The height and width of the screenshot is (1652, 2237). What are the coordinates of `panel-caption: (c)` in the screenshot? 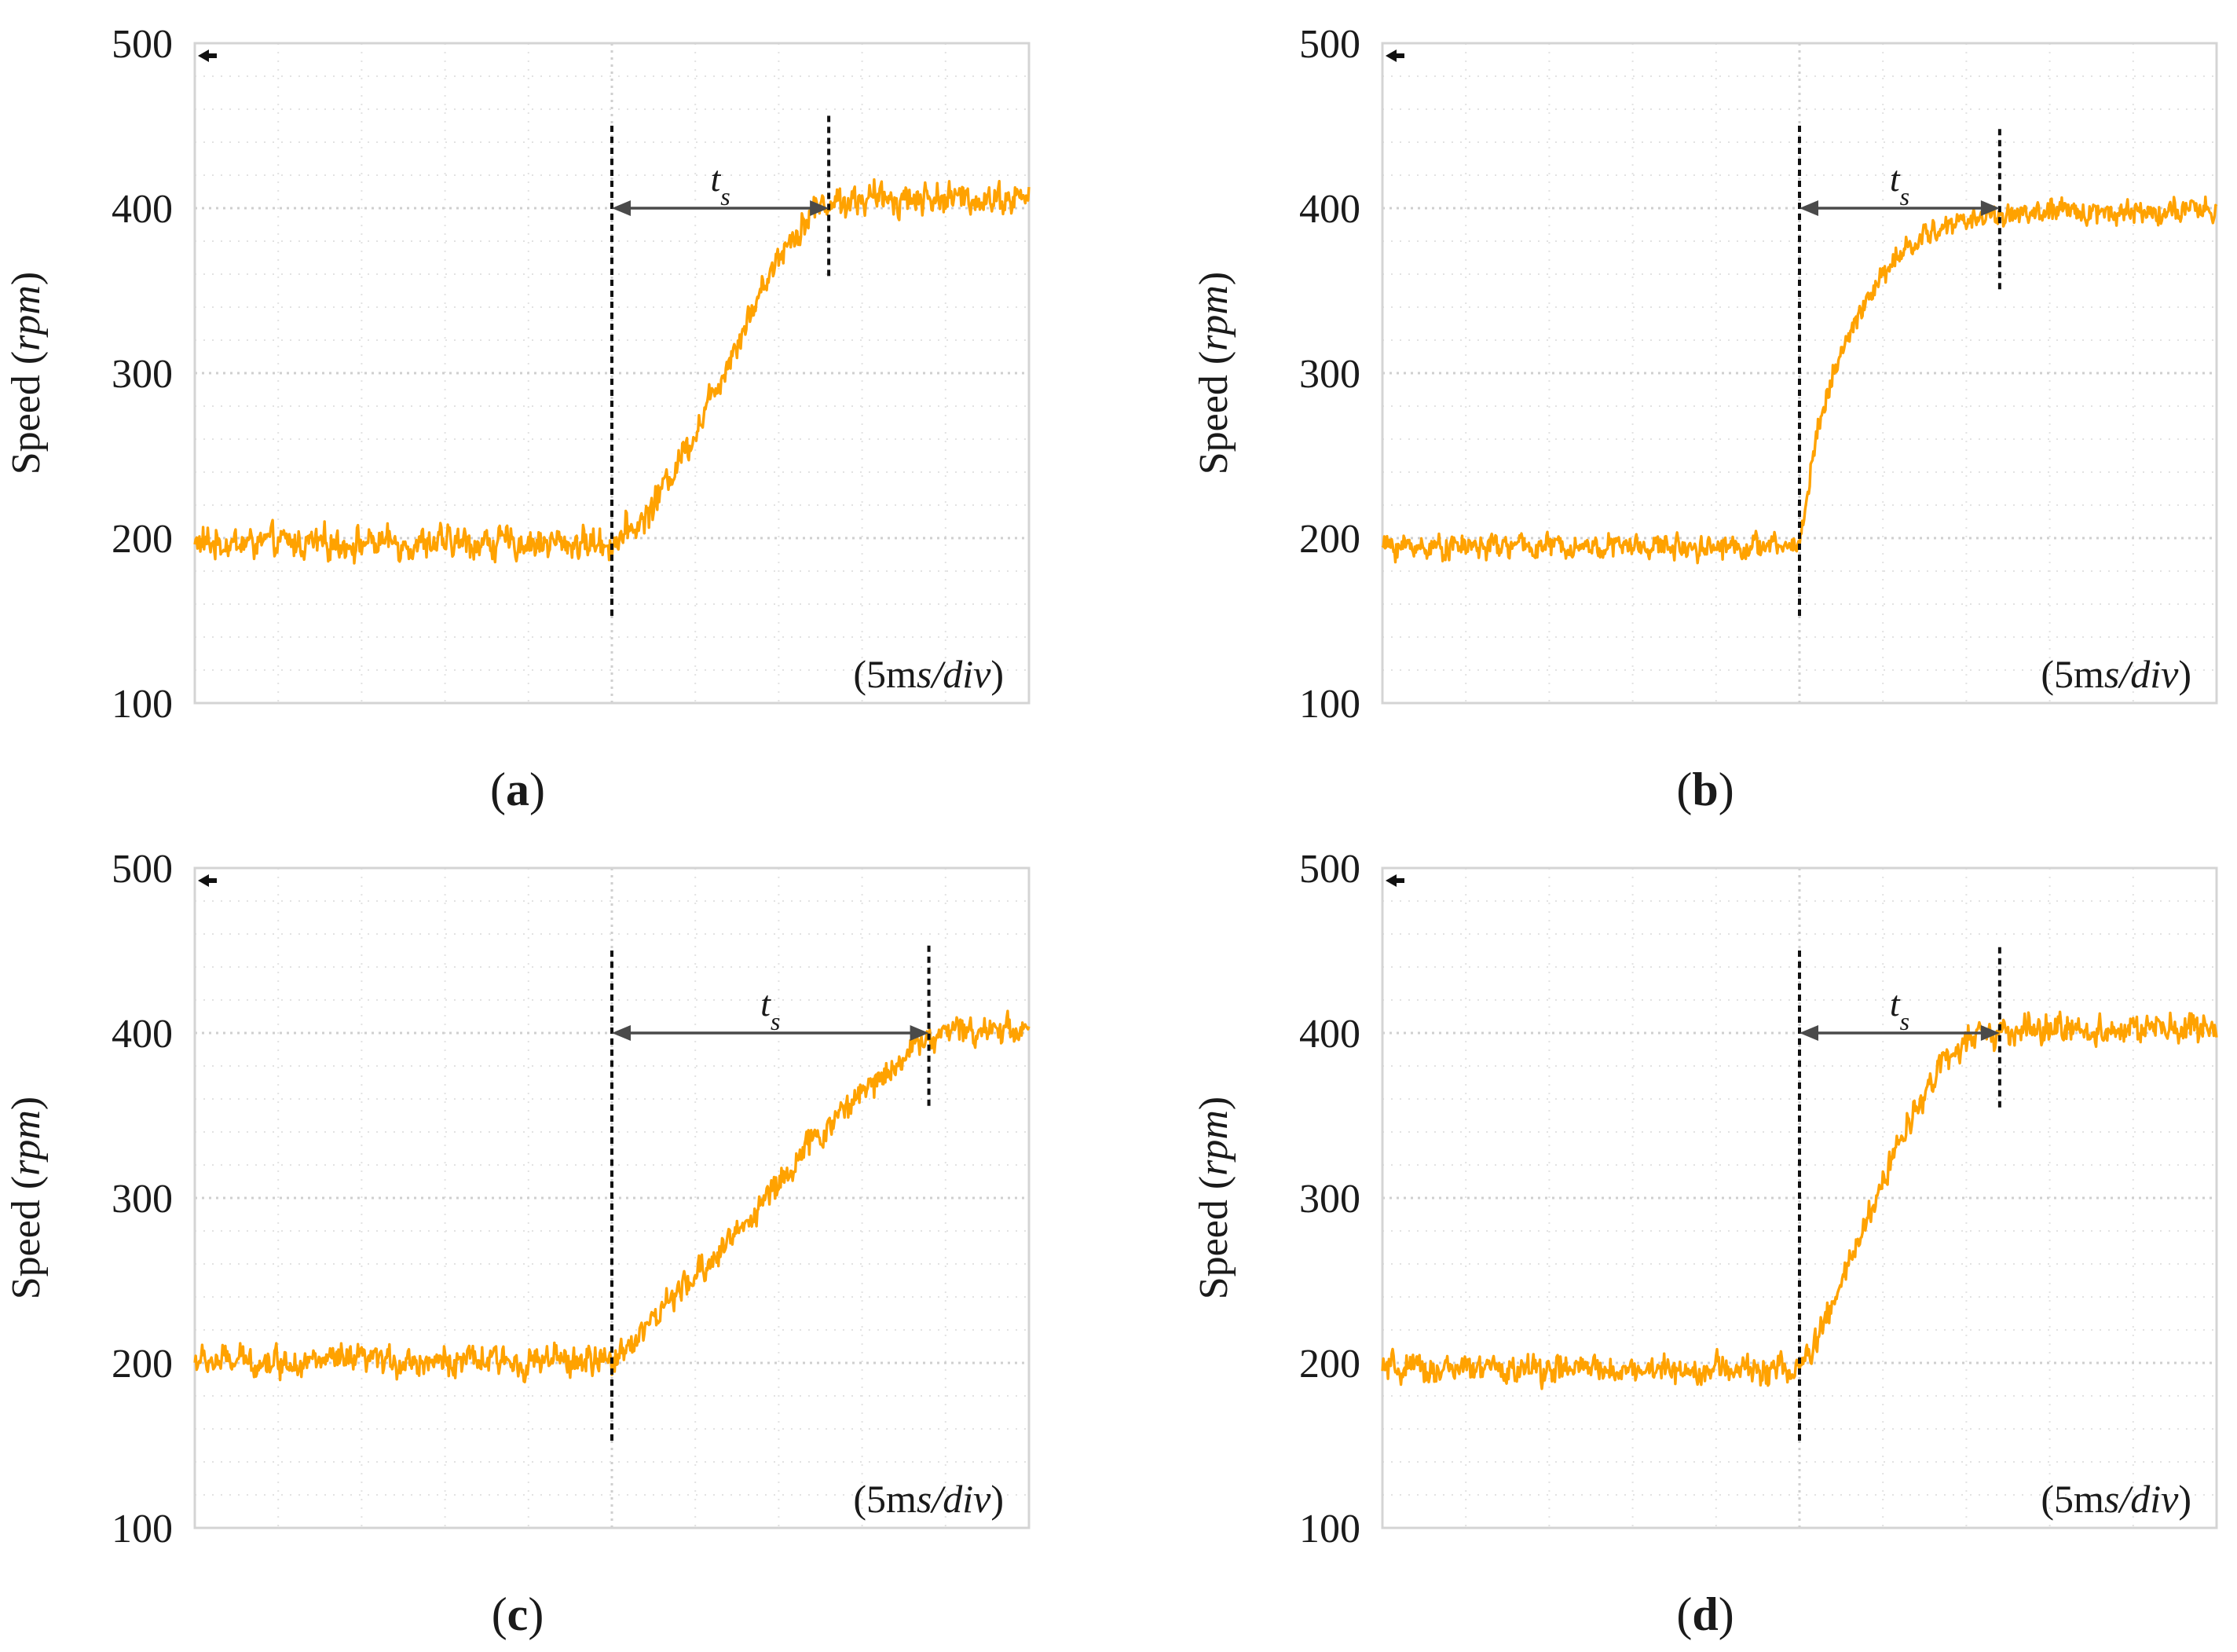 It's located at (518, 1614).